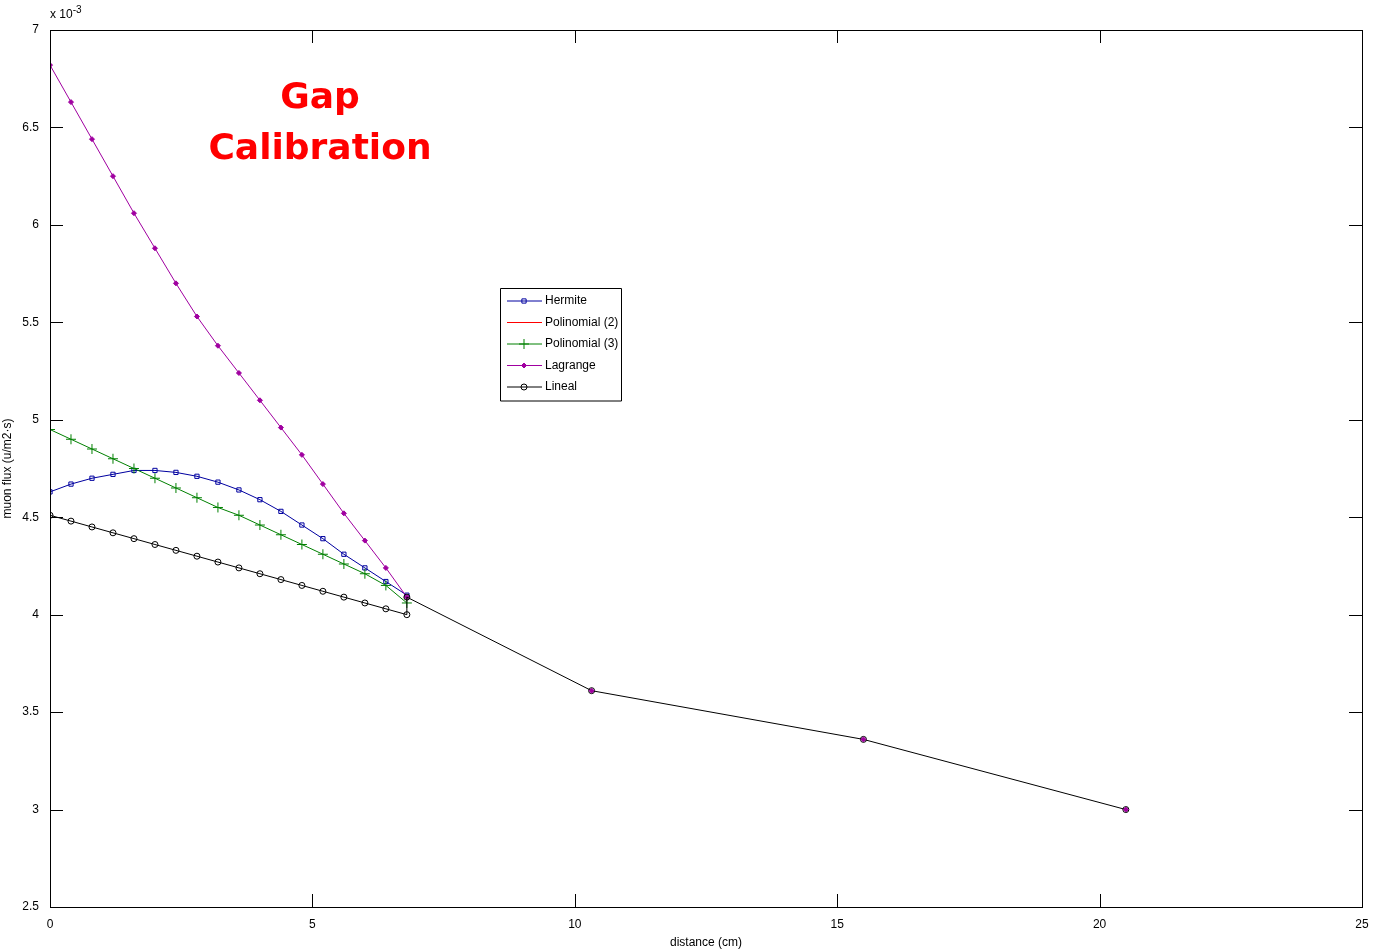 The image size is (1376, 950). Describe the element at coordinates (36, 29) in the screenshot. I see `y-tick-label: 7` at that location.